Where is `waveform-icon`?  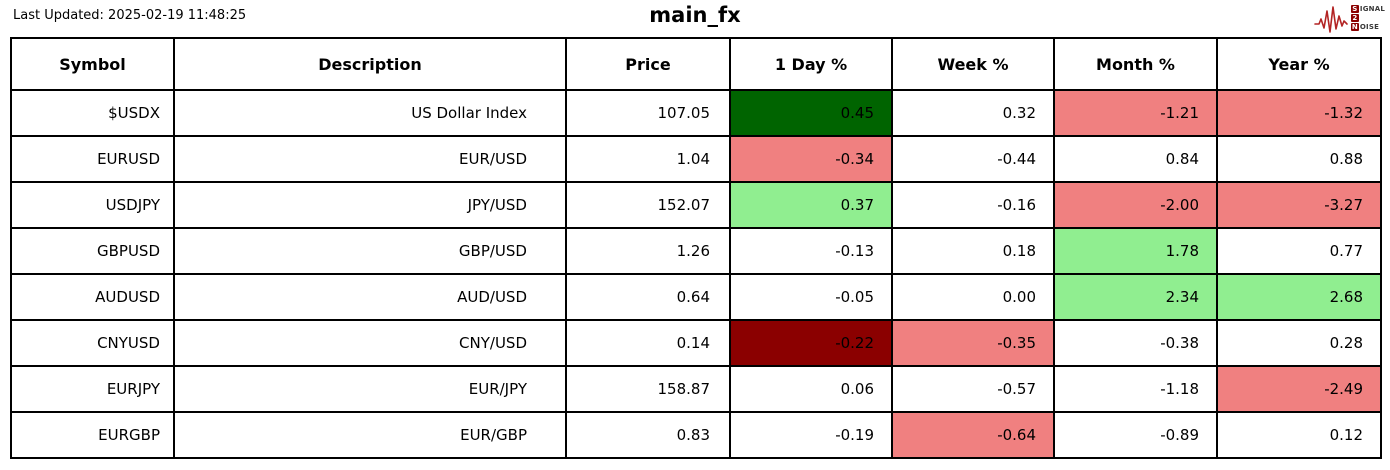 waveform-icon is located at coordinates (1331, 19).